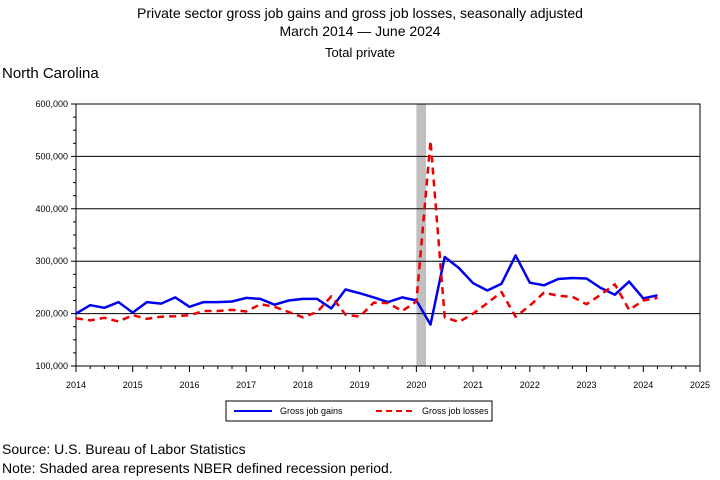  What do you see at coordinates (124, 449) in the screenshot?
I see `source-note: Source: U.S. Bureau of Labor Statistics` at bounding box center [124, 449].